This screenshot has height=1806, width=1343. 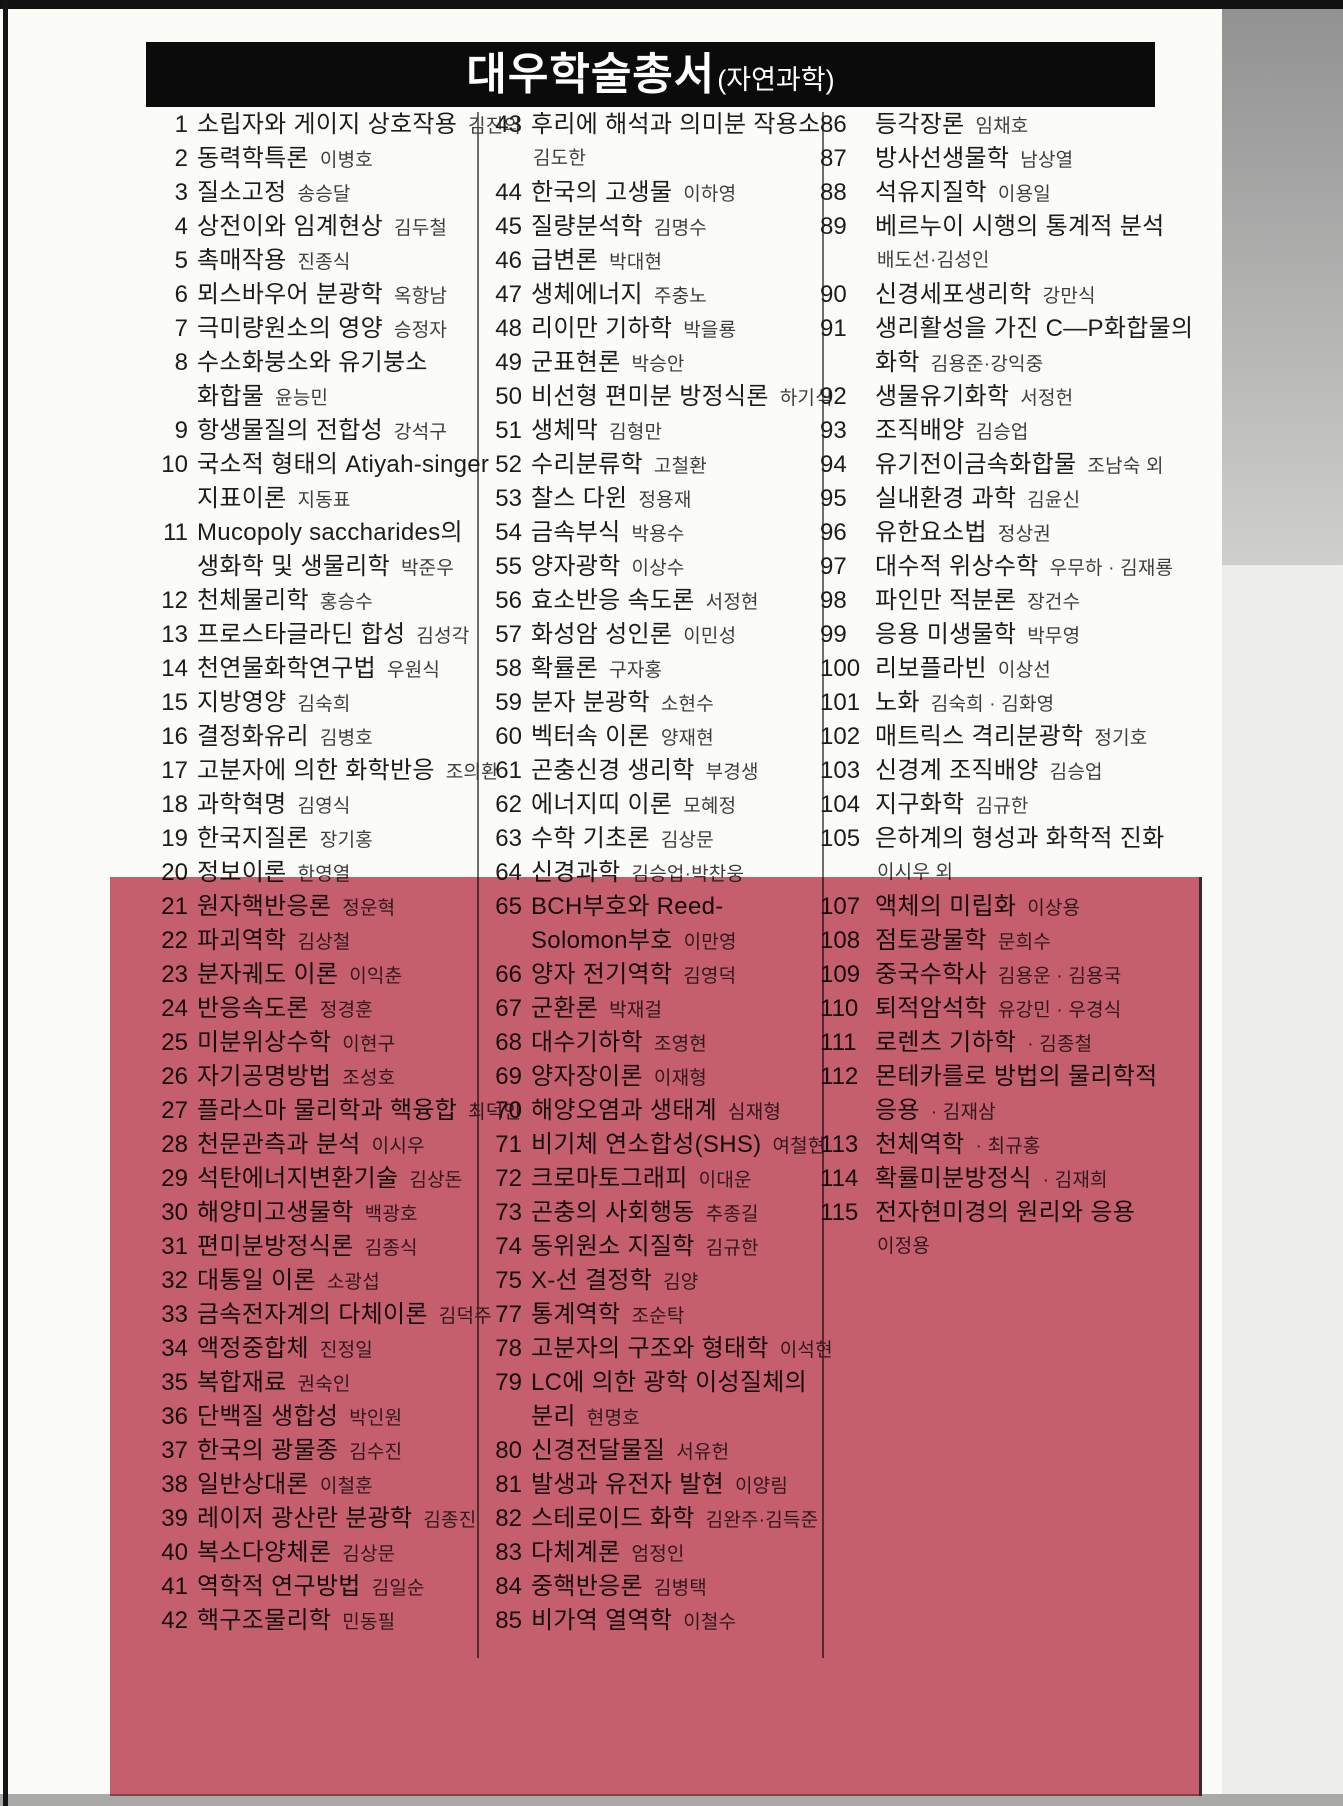 I want to click on item-title: 한국지질론, so click(x=253, y=838).